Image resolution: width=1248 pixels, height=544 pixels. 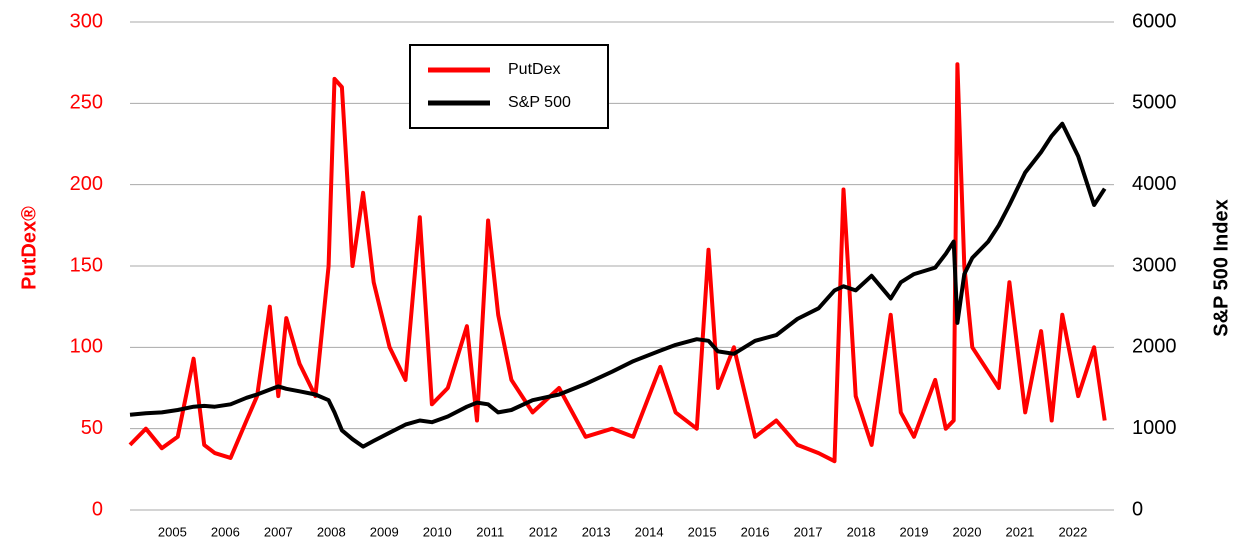 I want to click on y2-tick-label: 5000, so click(x=1154, y=103).